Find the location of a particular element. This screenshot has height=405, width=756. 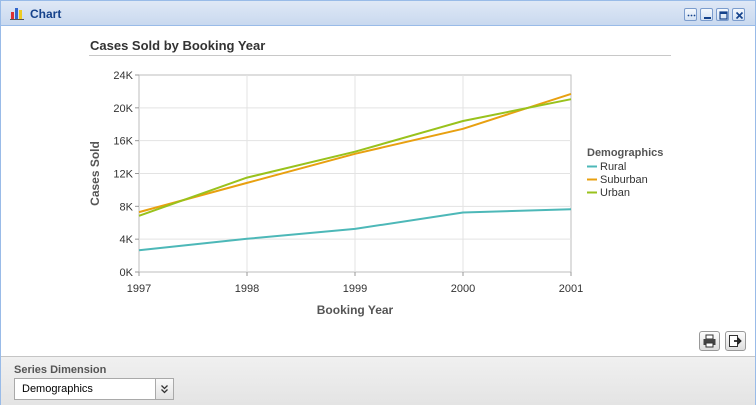

select-trigger is located at coordinates (164, 389).